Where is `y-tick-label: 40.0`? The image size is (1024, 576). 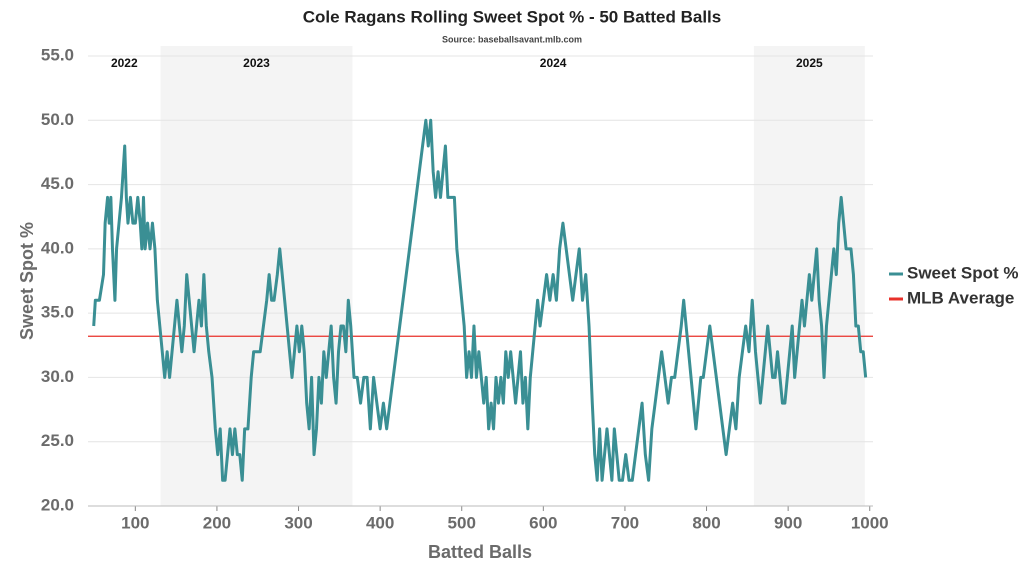 y-tick-label: 40.0 is located at coordinates (57, 247).